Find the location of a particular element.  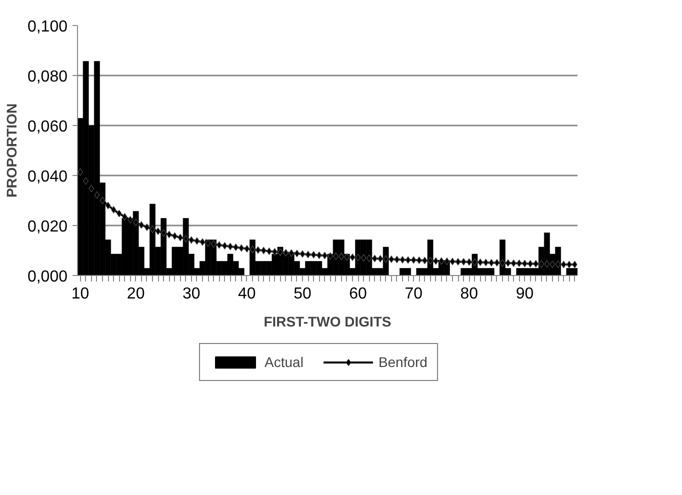

y-axis-title: PROPORTION is located at coordinates (11, 150).